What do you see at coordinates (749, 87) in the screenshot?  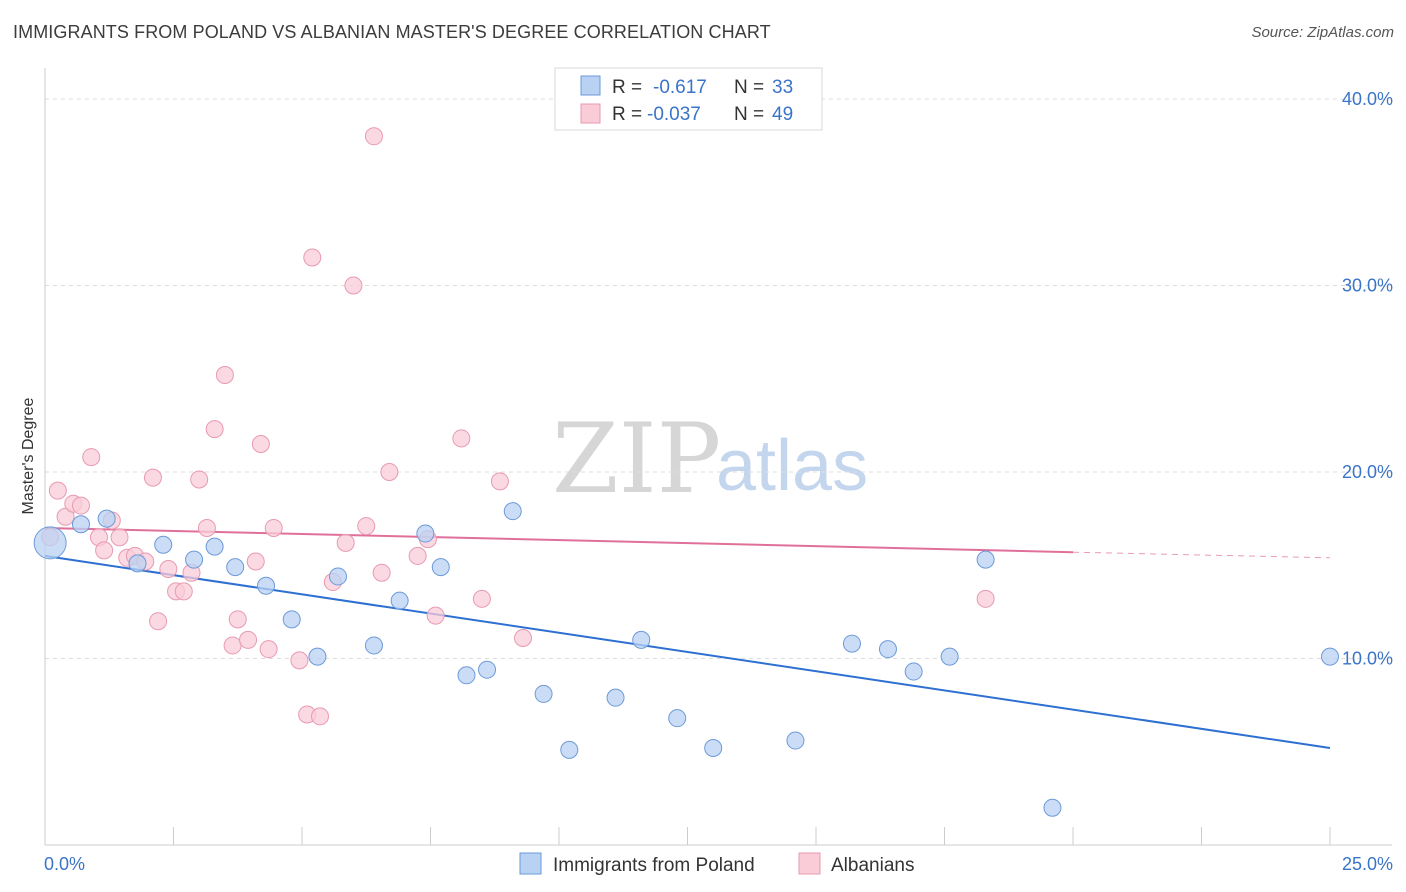 I see `poland-n-label: N =` at bounding box center [749, 87].